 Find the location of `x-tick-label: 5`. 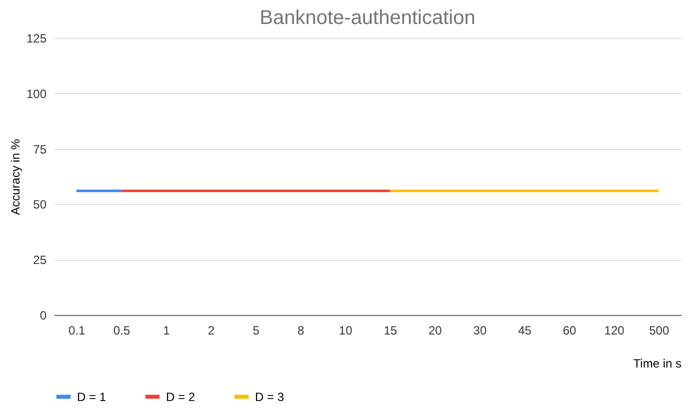

x-tick-label: 5 is located at coordinates (256, 331).